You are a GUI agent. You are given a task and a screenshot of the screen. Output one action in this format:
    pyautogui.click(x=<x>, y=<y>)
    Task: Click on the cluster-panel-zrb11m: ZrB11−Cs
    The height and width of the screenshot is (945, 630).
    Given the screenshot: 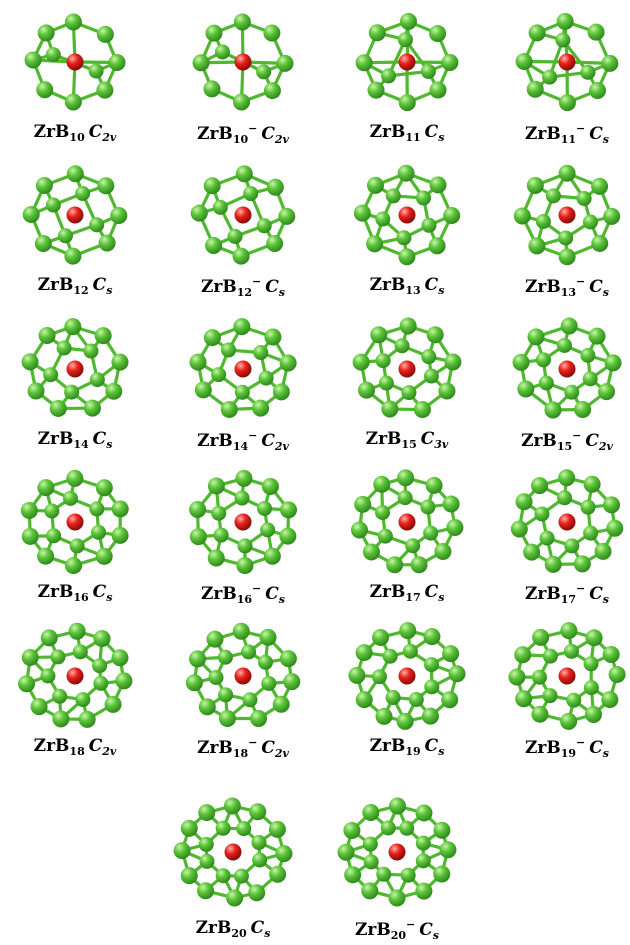 What is the action you would take?
    pyautogui.click(x=561, y=77)
    